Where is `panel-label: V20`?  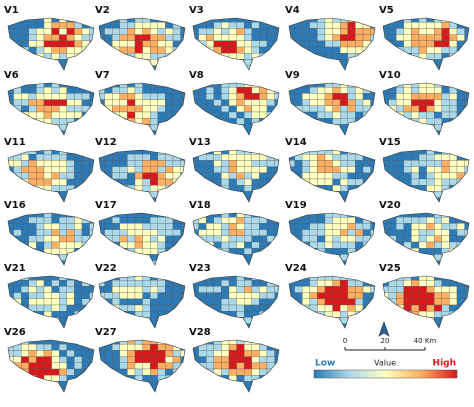 panel-label: V20 is located at coordinates (390, 205).